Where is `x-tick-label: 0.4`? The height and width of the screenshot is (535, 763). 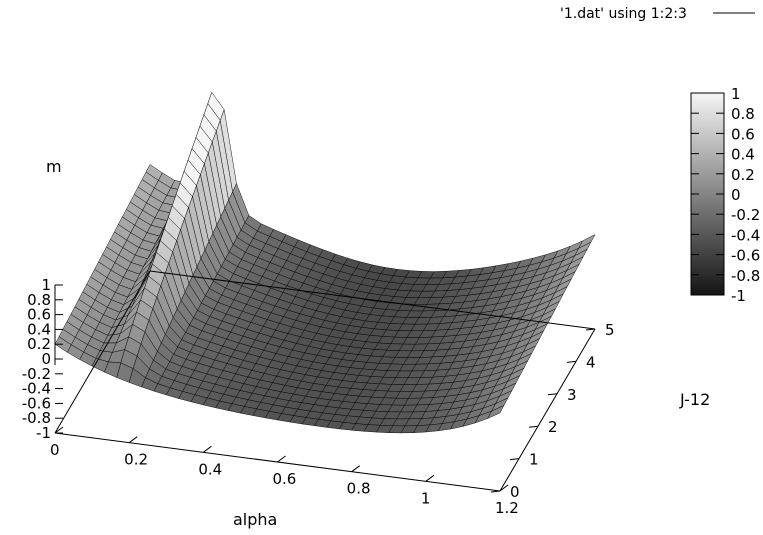 x-tick-label: 0.4 is located at coordinates (210, 469).